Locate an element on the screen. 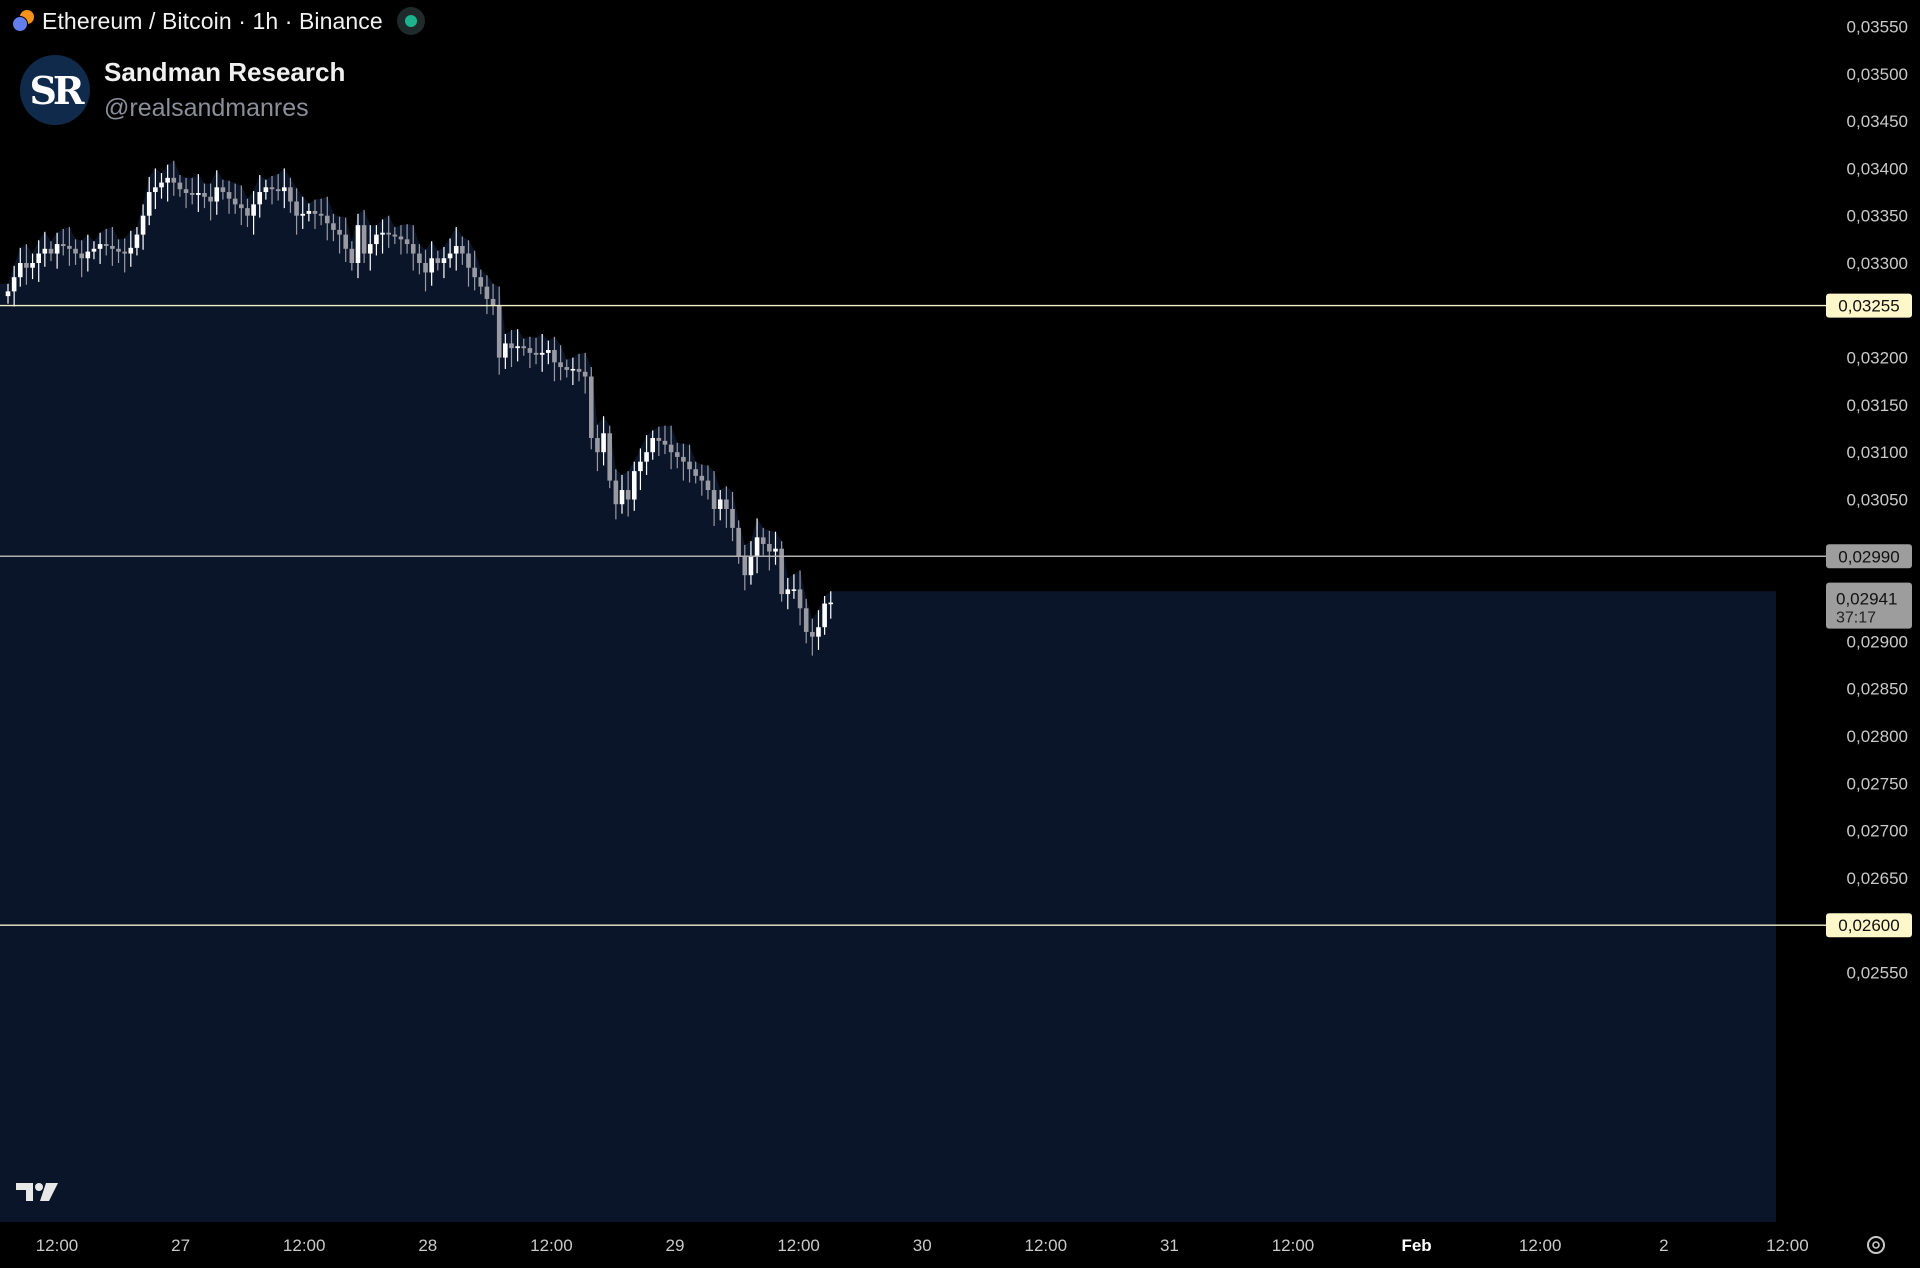  y-tick-label: 0,03400 is located at coordinates (1877, 168).